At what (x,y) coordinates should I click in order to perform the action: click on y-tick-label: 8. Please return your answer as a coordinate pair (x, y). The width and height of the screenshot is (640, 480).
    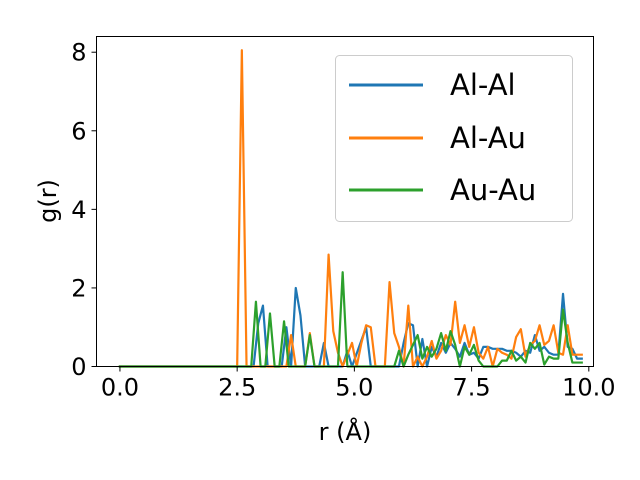
    Looking at the image, I should click on (78, 53).